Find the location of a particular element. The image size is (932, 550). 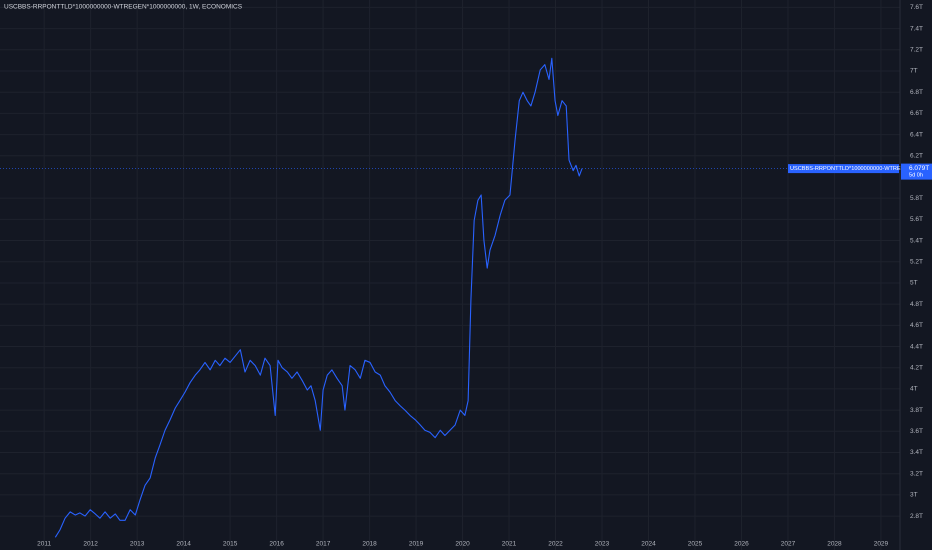

y-tick-label: 4.2T is located at coordinates (916, 367).